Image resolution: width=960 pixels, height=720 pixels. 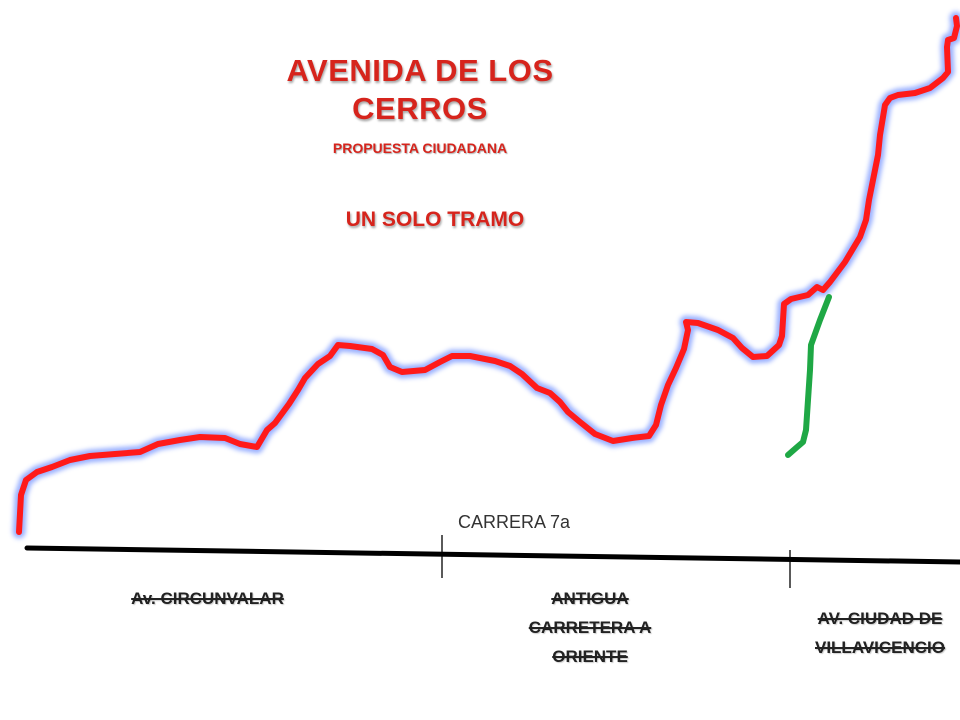 What do you see at coordinates (808, 376) in the screenshot?
I see `green-branch-route` at bounding box center [808, 376].